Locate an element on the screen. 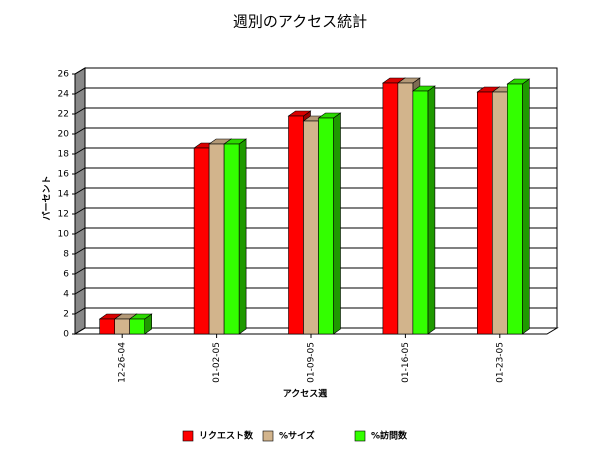 Image resolution: width=600 pixels, height=450 pixels. x-tick-label: 01-23-05 is located at coordinates (500, 362).